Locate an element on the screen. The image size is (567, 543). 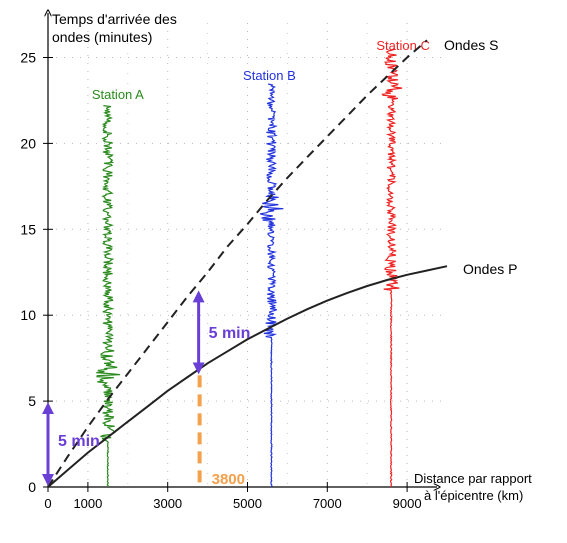
distance-marker-label: 3800 is located at coordinates (228, 479).